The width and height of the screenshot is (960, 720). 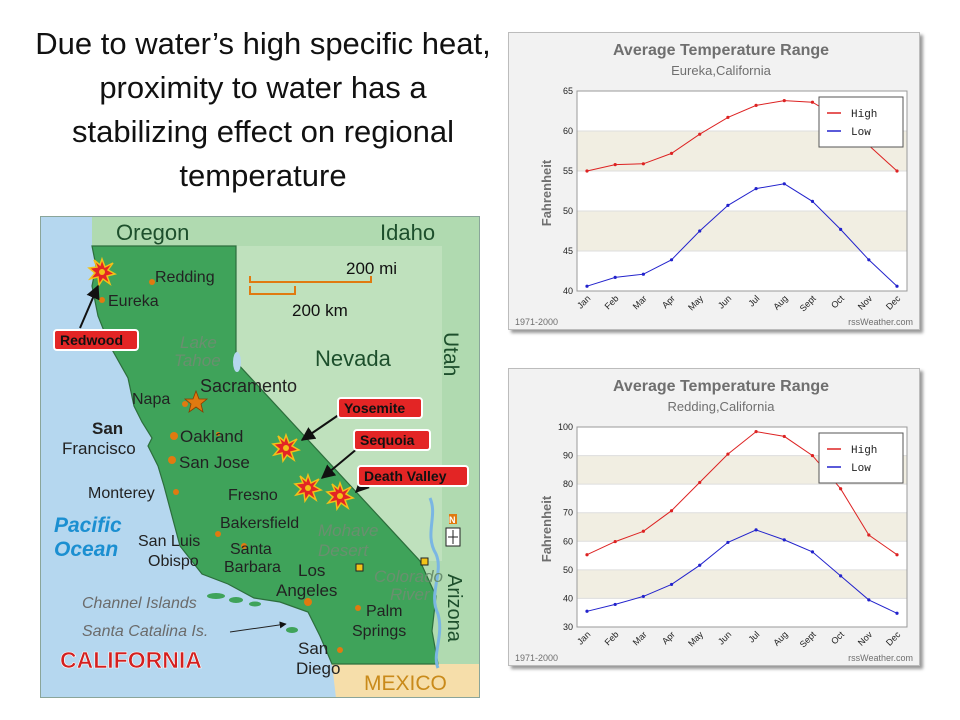 I want to click on utah-region, so click(x=461, y=385).